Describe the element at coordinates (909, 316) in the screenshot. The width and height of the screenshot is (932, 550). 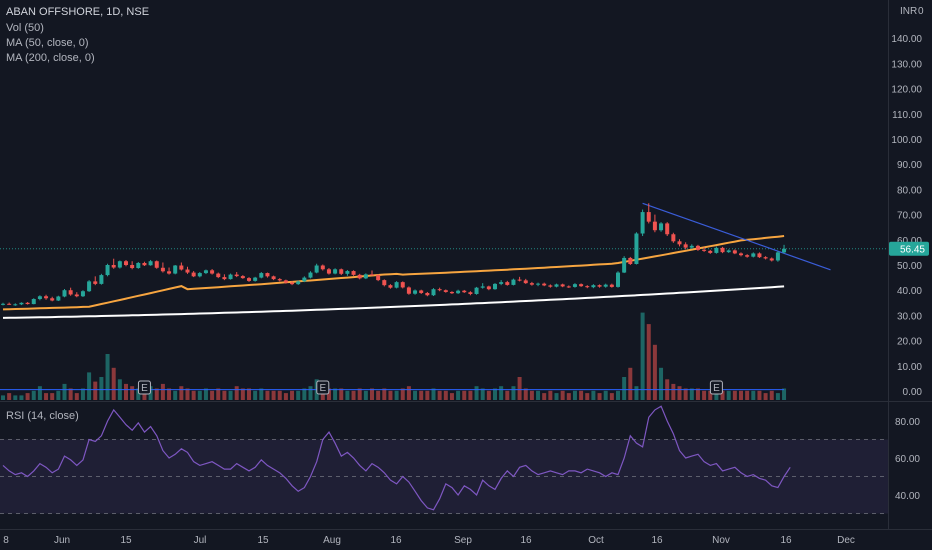
I see `price-tick: 30.00` at that location.